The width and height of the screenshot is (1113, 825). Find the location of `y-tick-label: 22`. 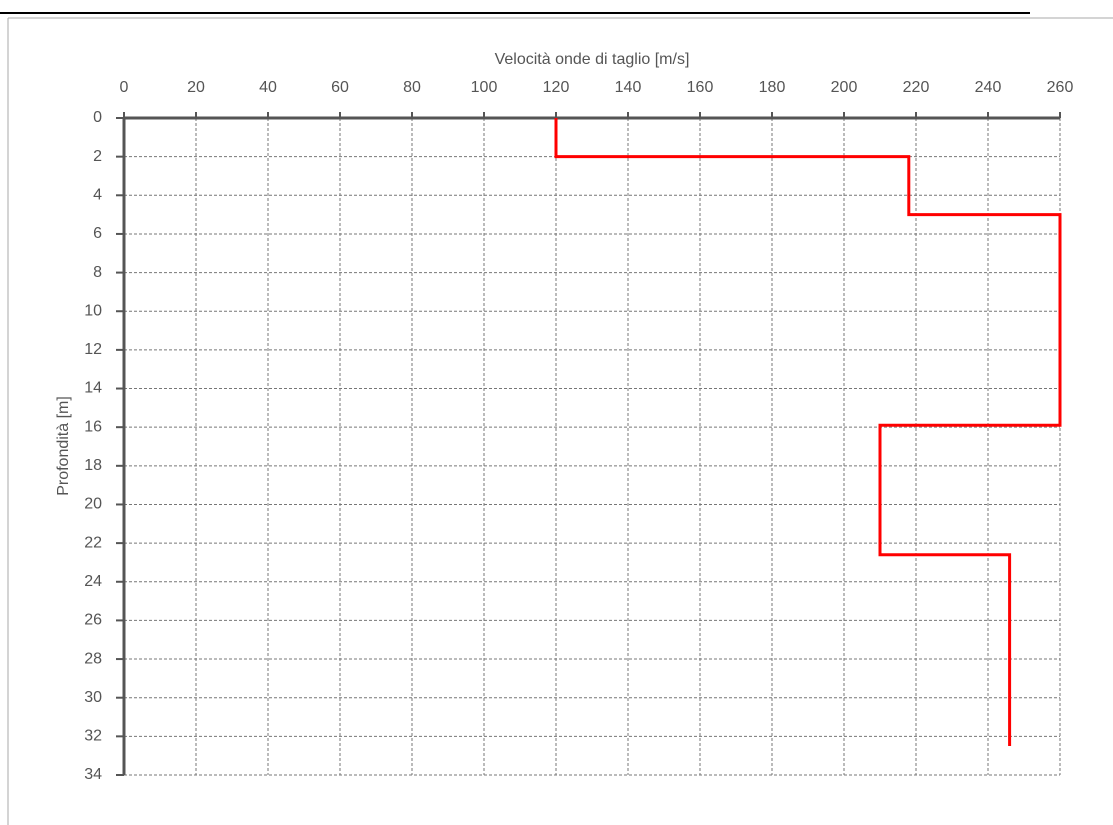

y-tick-label: 22 is located at coordinates (93, 542).